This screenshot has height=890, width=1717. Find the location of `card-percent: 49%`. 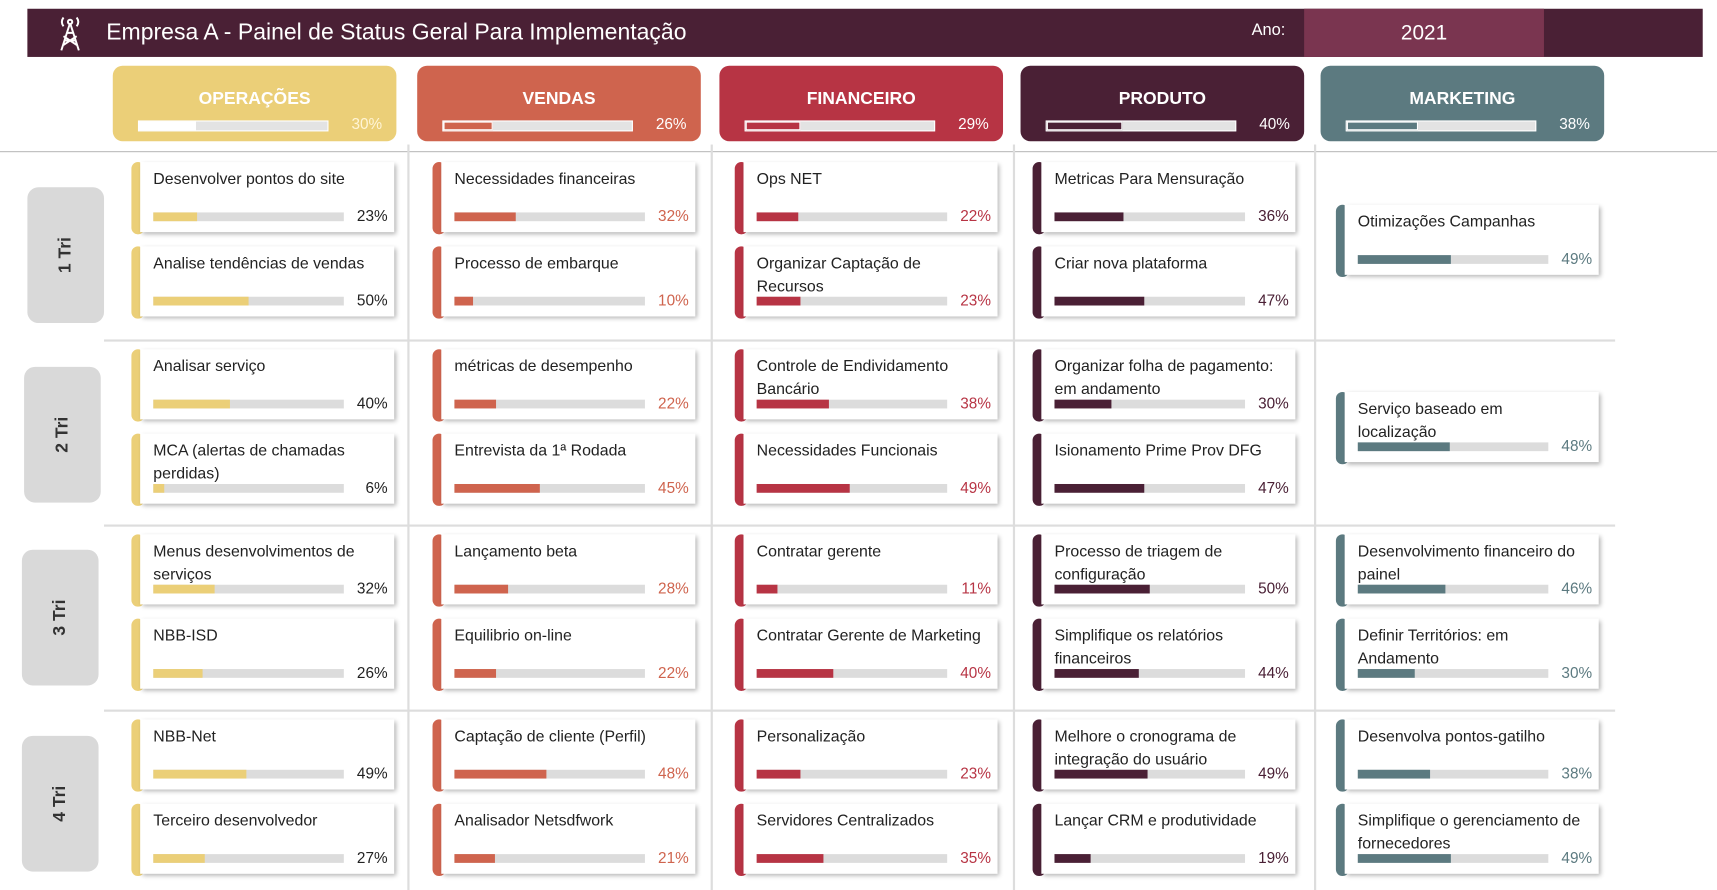

card-percent: 49% is located at coordinates (1273, 773).